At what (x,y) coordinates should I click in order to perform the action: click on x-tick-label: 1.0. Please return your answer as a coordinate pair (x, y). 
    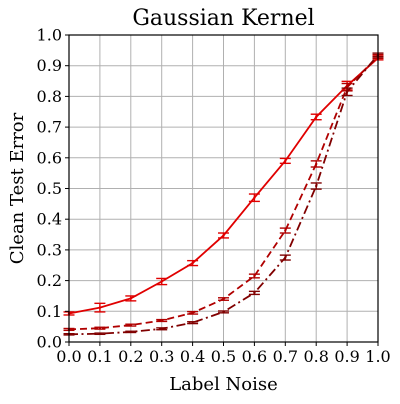
    Looking at the image, I should click on (377, 356).